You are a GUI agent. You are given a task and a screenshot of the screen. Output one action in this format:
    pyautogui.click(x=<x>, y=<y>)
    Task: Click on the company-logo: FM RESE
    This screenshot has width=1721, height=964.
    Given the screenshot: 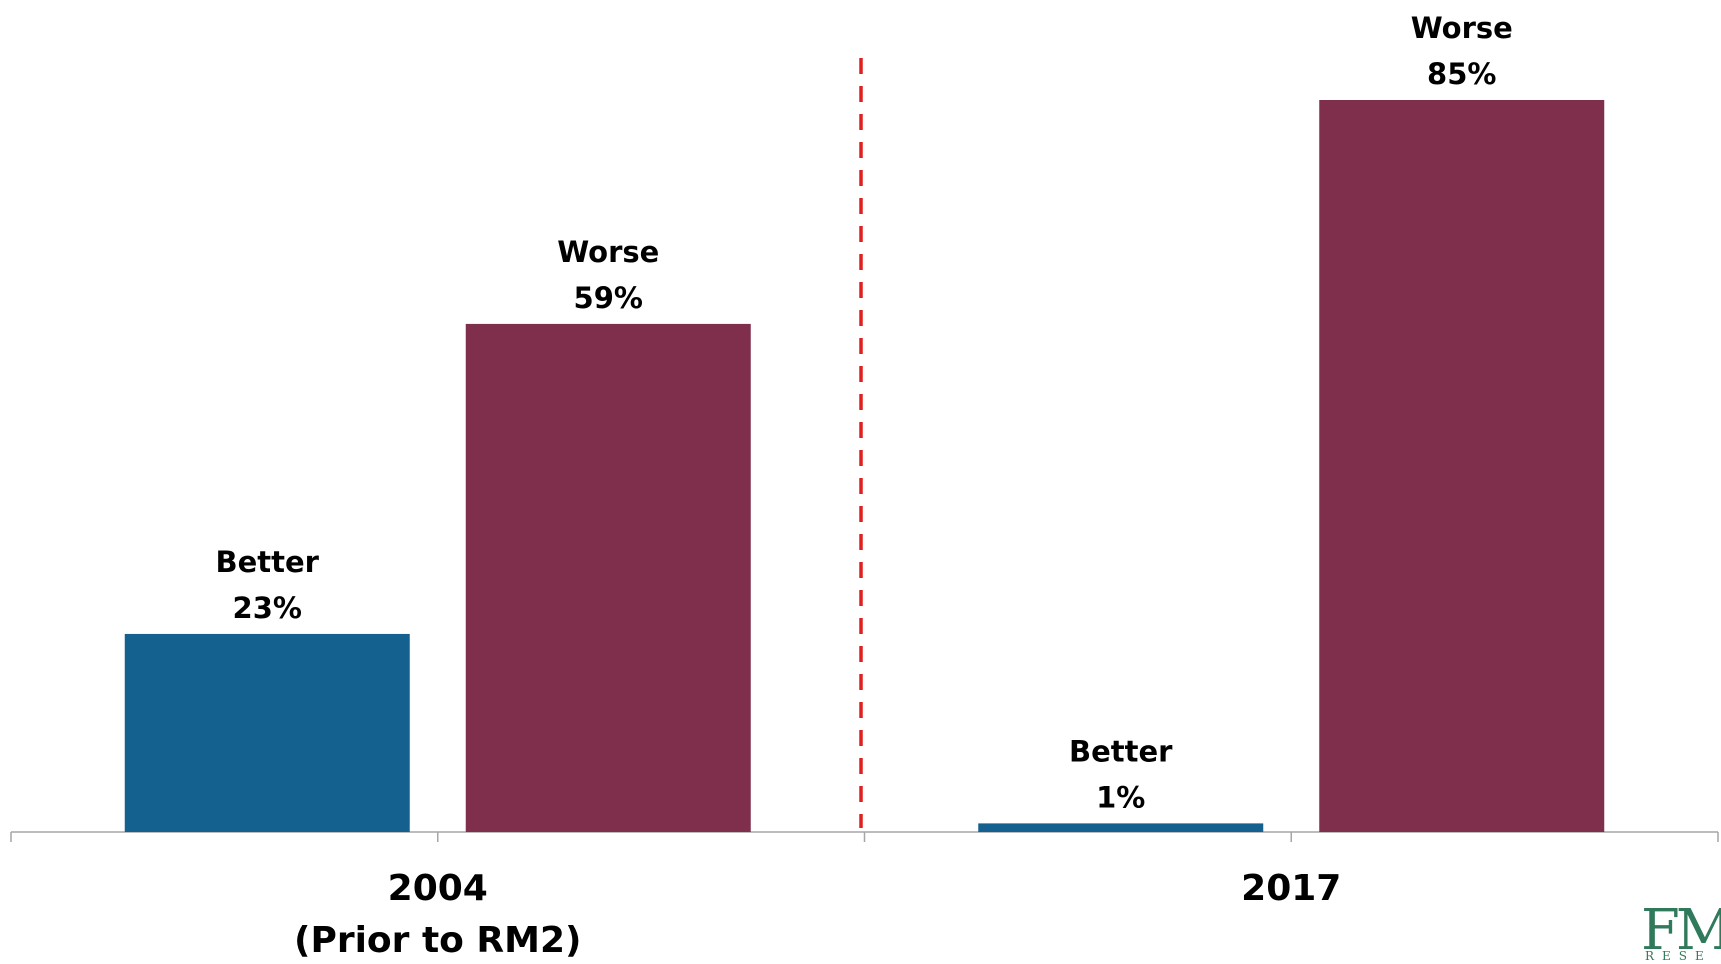 What is the action you would take?
    pyautogui.click(x=1681, y=933)
    